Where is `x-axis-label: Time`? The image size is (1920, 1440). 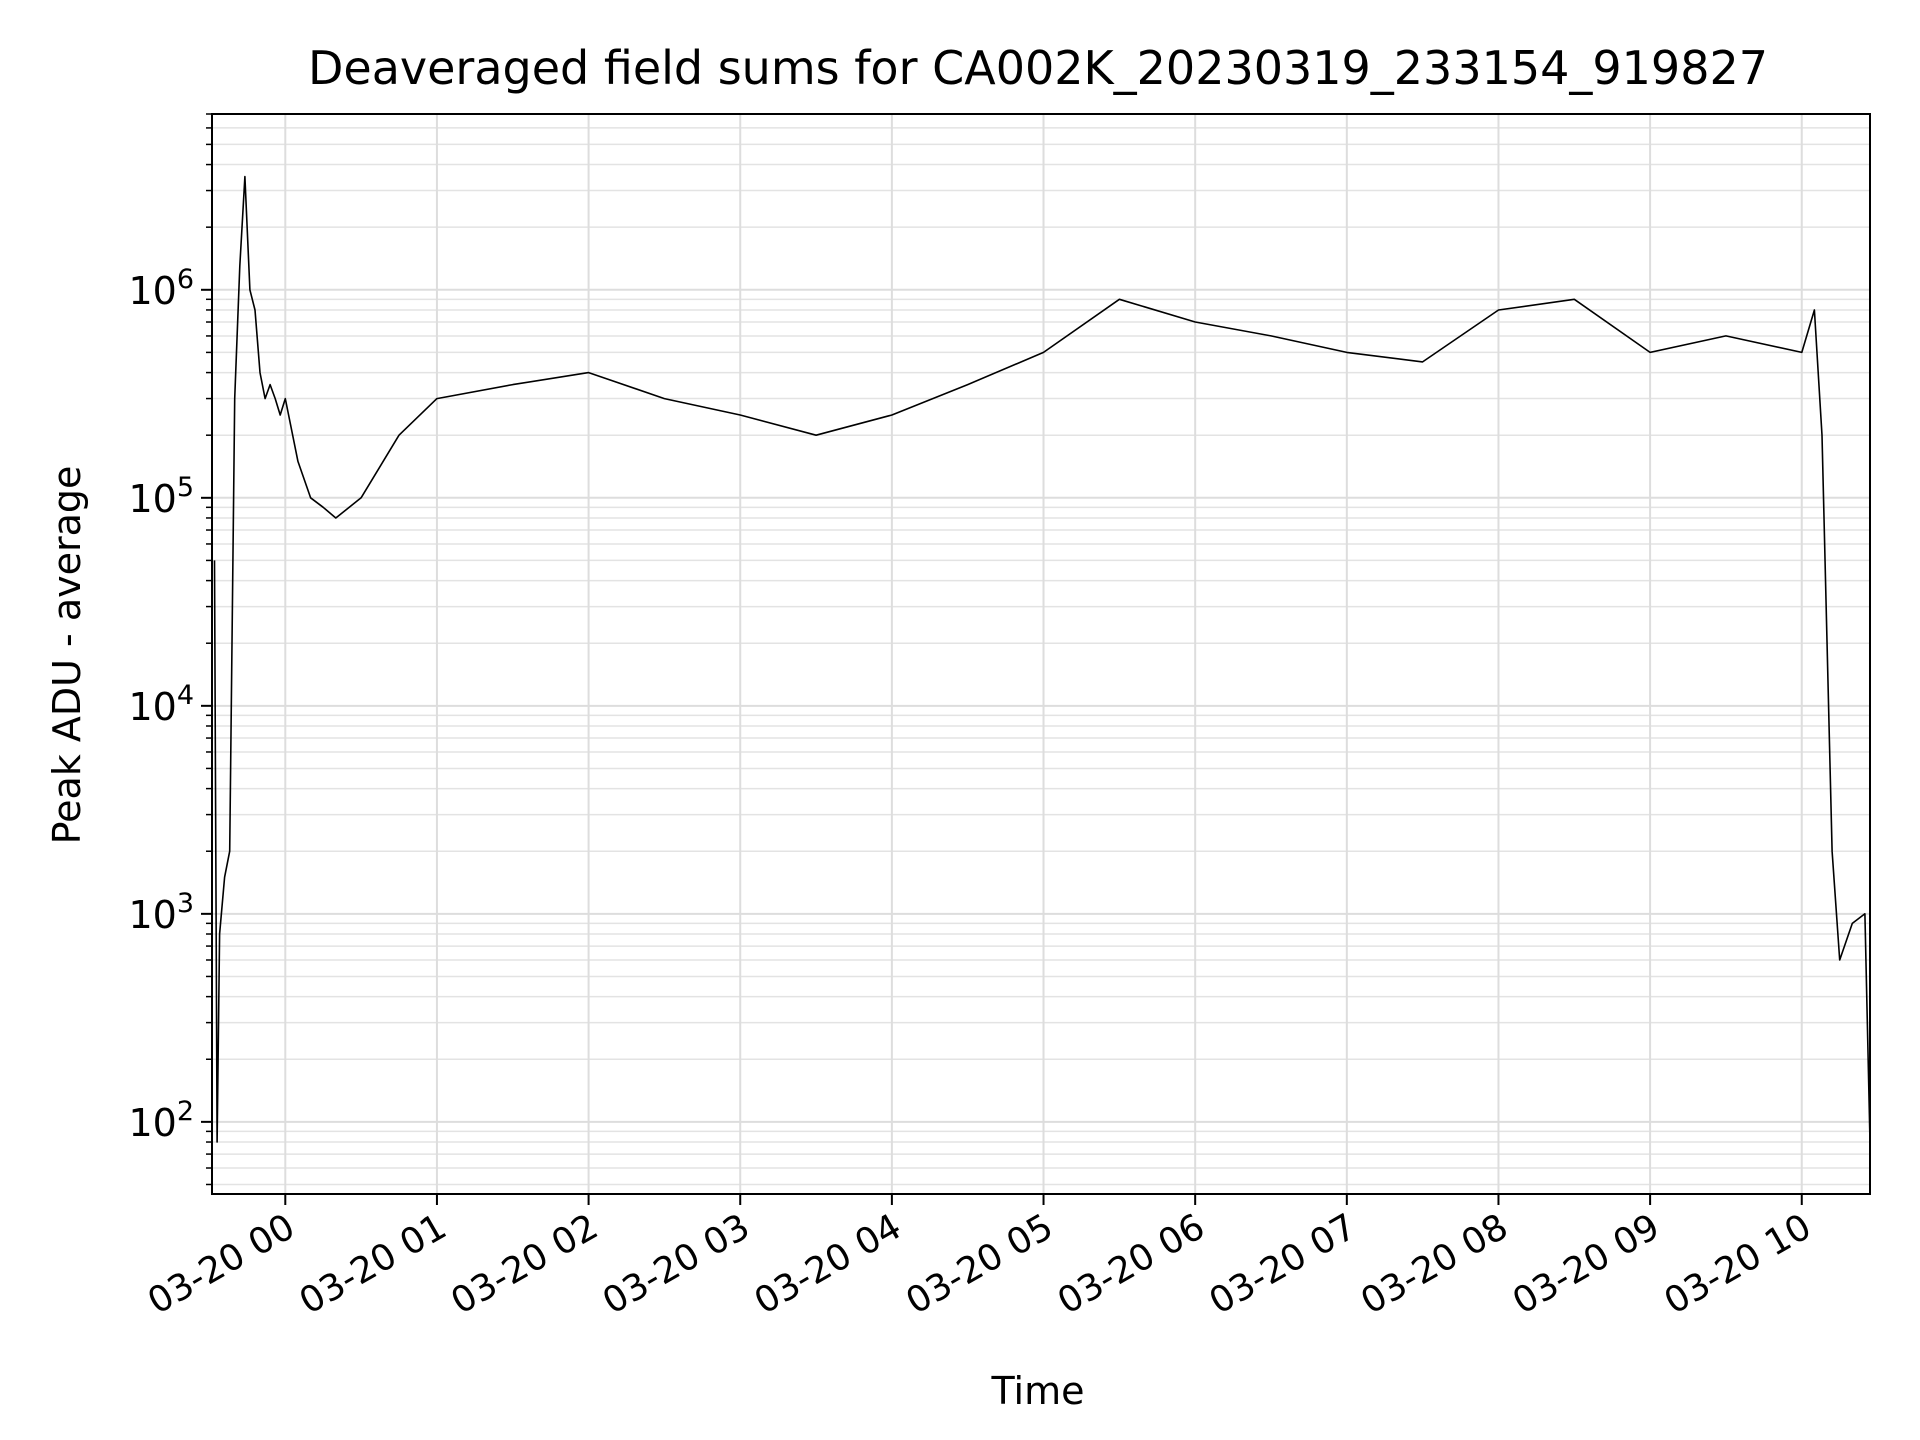
x-axis-label: Time is located at coordinates (1038, 1391).